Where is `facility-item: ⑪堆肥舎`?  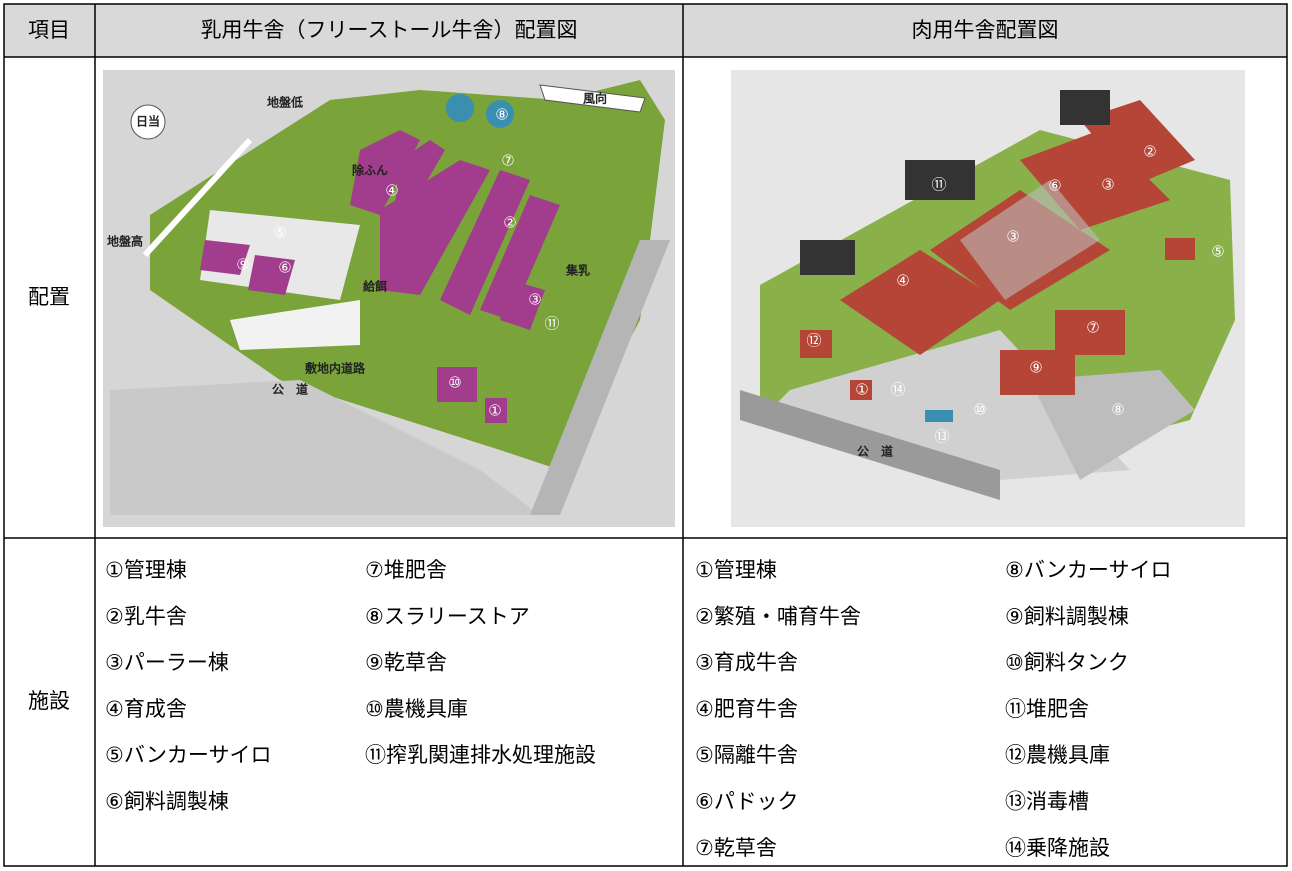 facility-item: ⑪堆肥舎 is located at coordinates (1047, 709).